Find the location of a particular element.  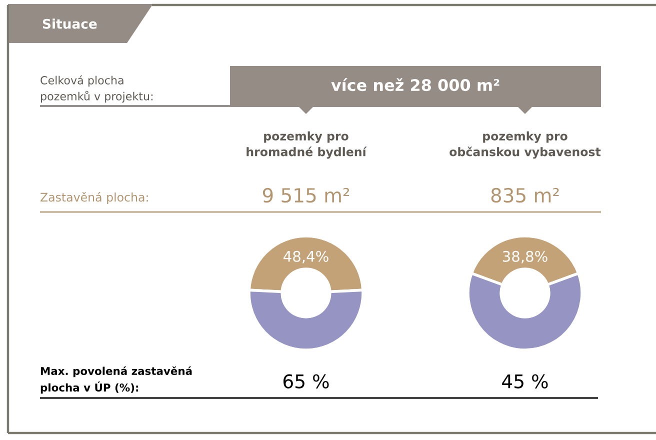

text: Celková plocha pozemků v projektu: is located at coordinates (96, 89).